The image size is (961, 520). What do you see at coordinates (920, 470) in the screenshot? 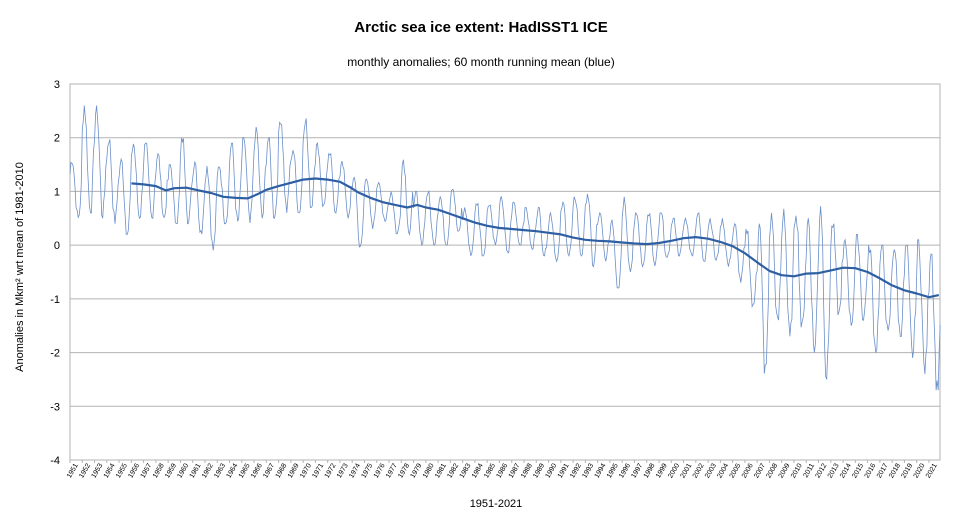
I see `x-tick-label: 2020` at bounding box center [920, 470].